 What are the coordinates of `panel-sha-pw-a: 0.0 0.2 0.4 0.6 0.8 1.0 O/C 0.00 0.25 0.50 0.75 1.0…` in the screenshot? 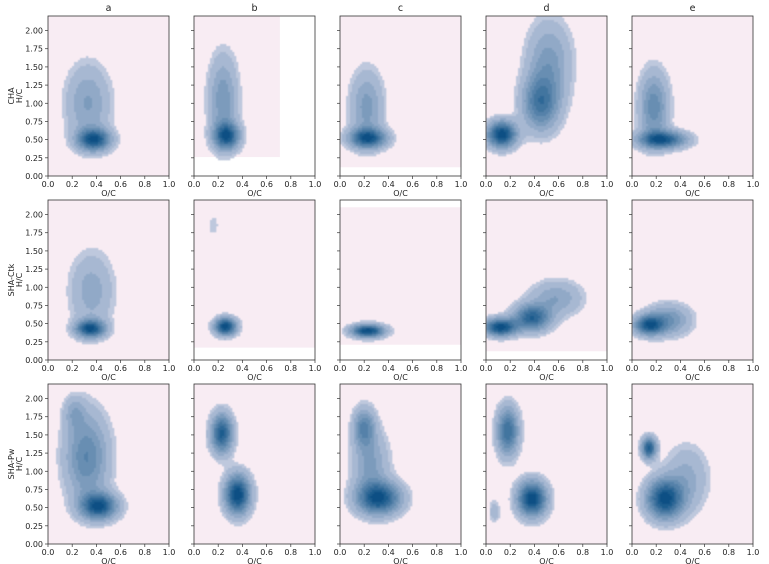 It's located at (100, 473).